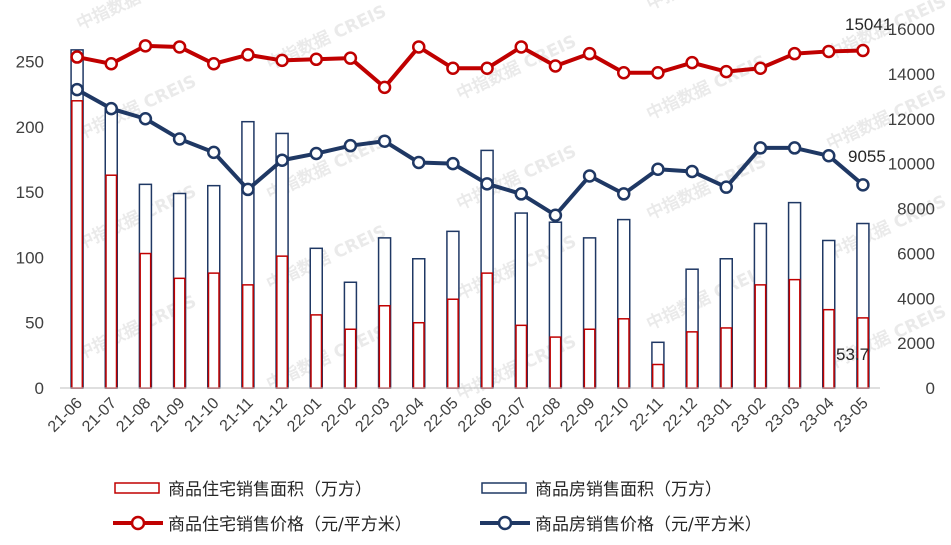  What do you see at coordinates (930, 388) in the screenshot?
I see `right-axis-tick-label: 0` at bounding box center [930, 388].